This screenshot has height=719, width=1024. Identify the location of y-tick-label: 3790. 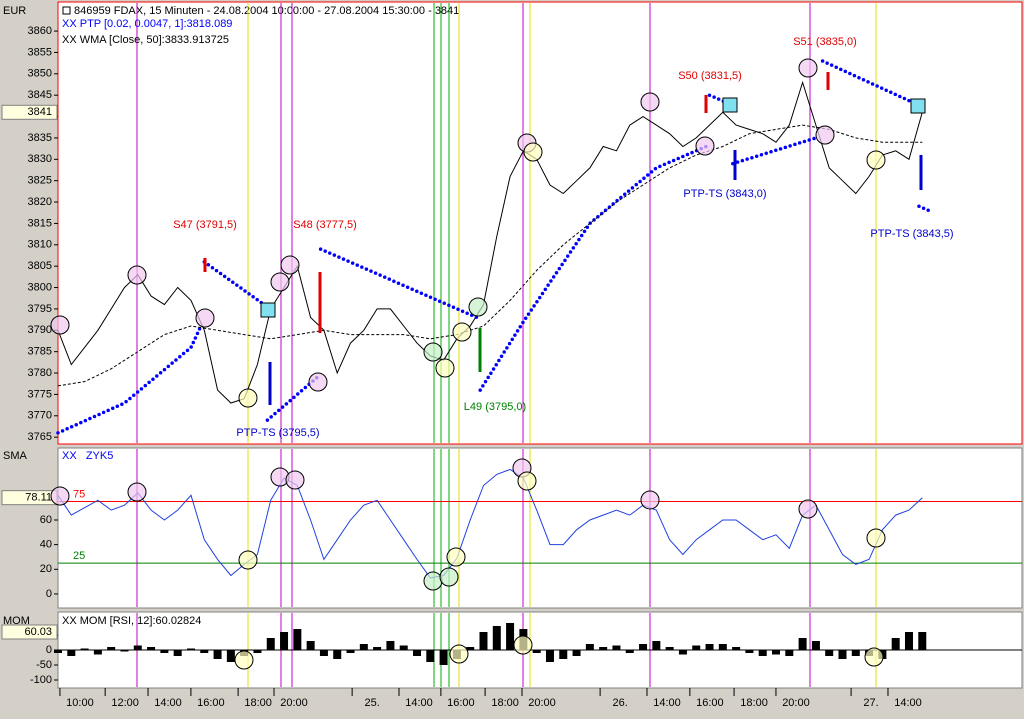
(40, 330).